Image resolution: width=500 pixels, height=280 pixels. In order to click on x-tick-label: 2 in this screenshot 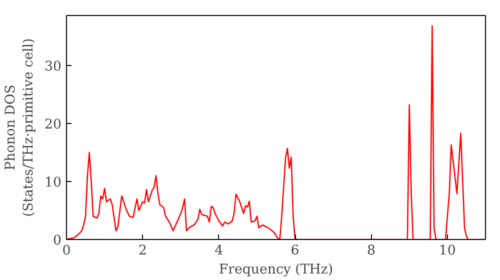, I will do `click(142, 251)`.